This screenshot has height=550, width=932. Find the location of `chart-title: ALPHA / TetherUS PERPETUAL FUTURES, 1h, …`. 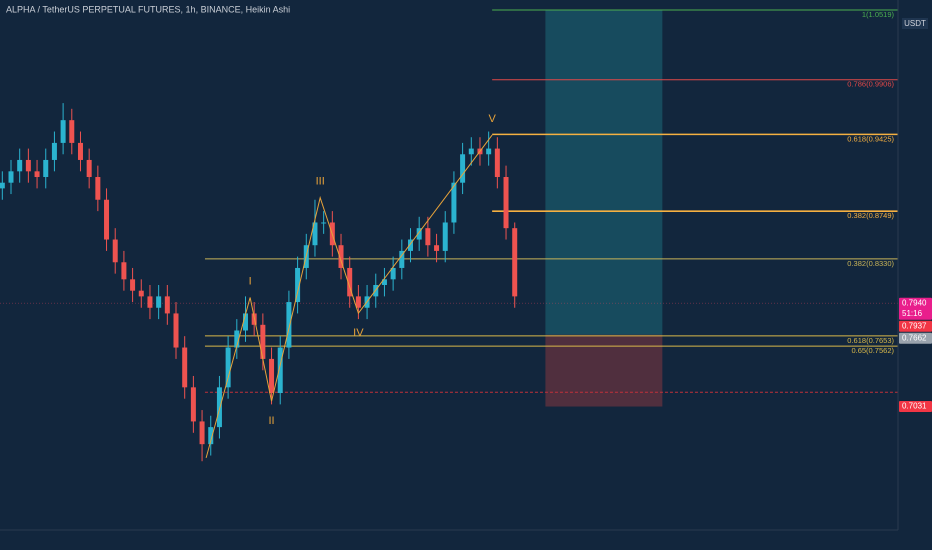

chart-title: ALPHA / TetherUS PERPETUAL FUTURES, 1h, … is located at coordinates (148, 9).